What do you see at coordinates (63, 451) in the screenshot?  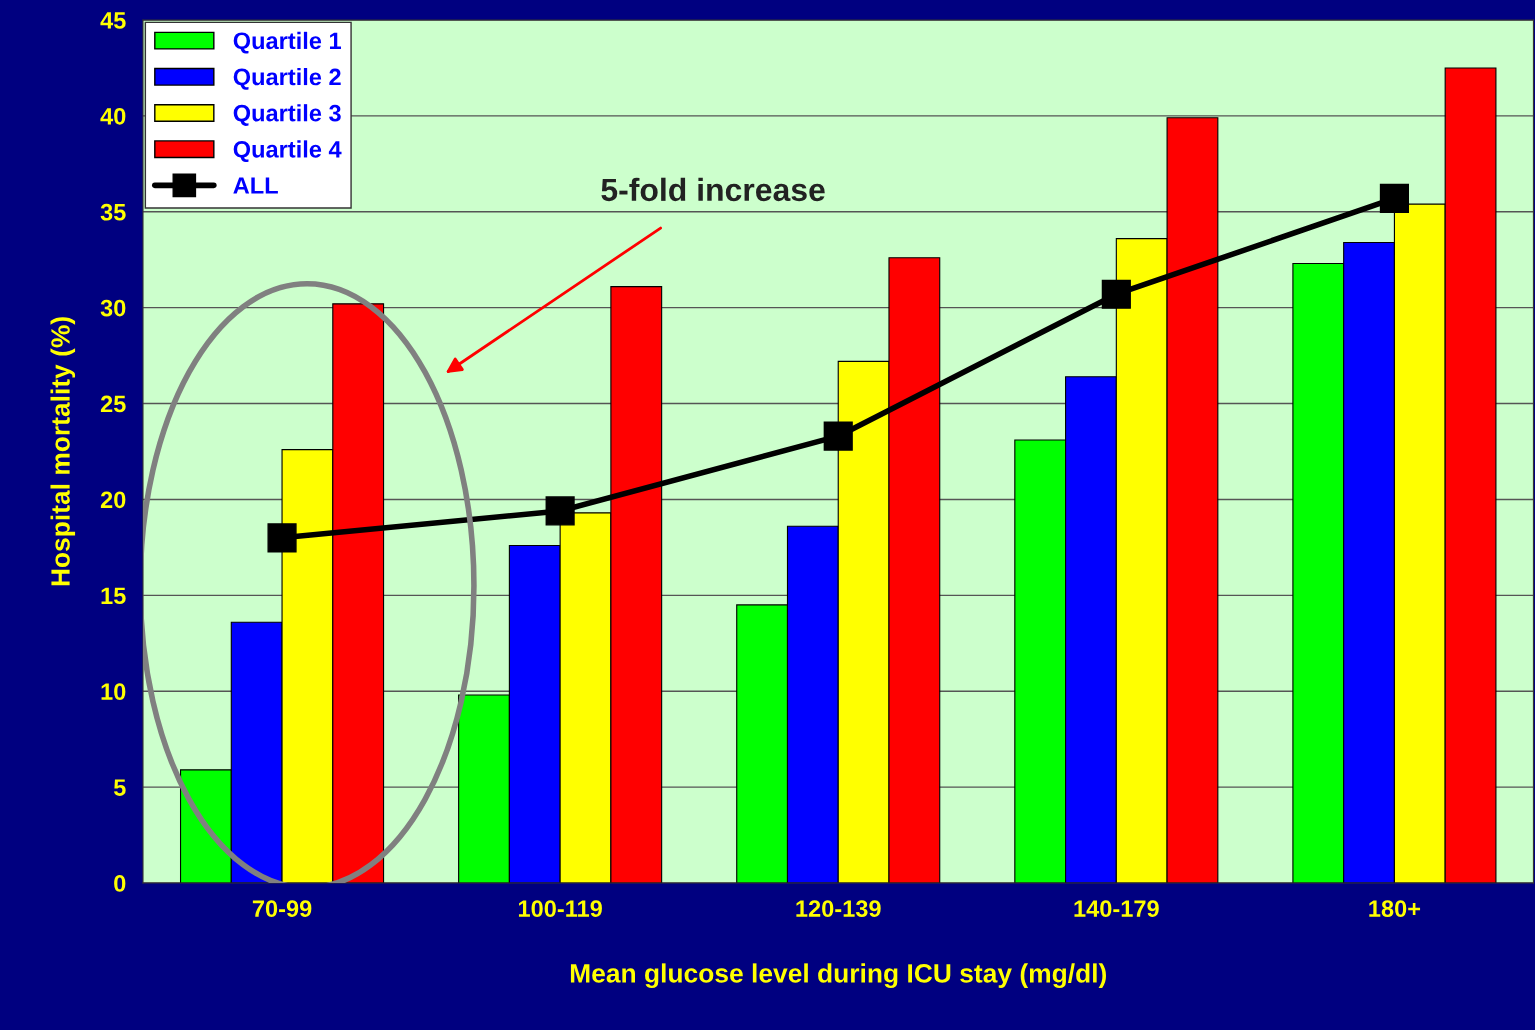 I see `y-axis-title: Hospital mortality (%)` at bounding box center [63, 451].